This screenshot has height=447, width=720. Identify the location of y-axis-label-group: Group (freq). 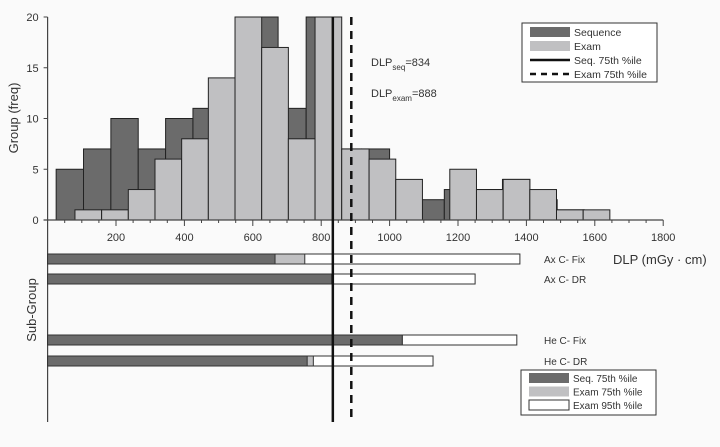
(13, 118).